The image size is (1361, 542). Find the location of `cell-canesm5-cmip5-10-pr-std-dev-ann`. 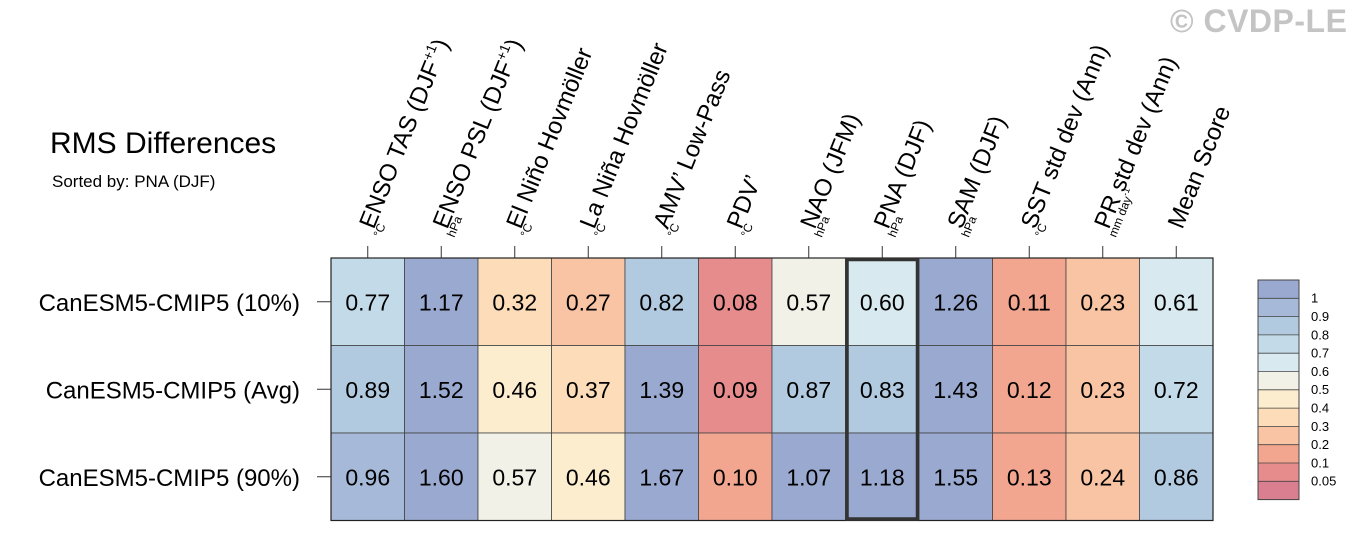

cell-canesm5-cmip5-10-pr-std-dev-ann is located at coordinates (1102, 301).